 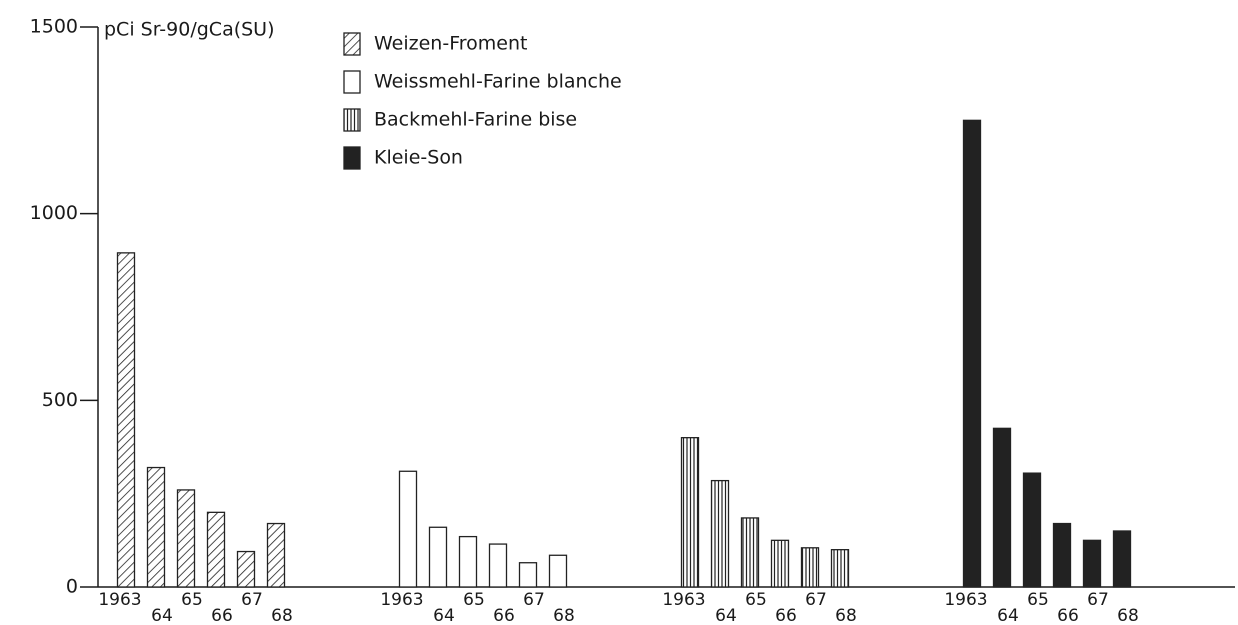 What do you see at coordinates (72, 587) in the screenshot?
I see `y-tick-label: 0` at bounding box center [72, 587].